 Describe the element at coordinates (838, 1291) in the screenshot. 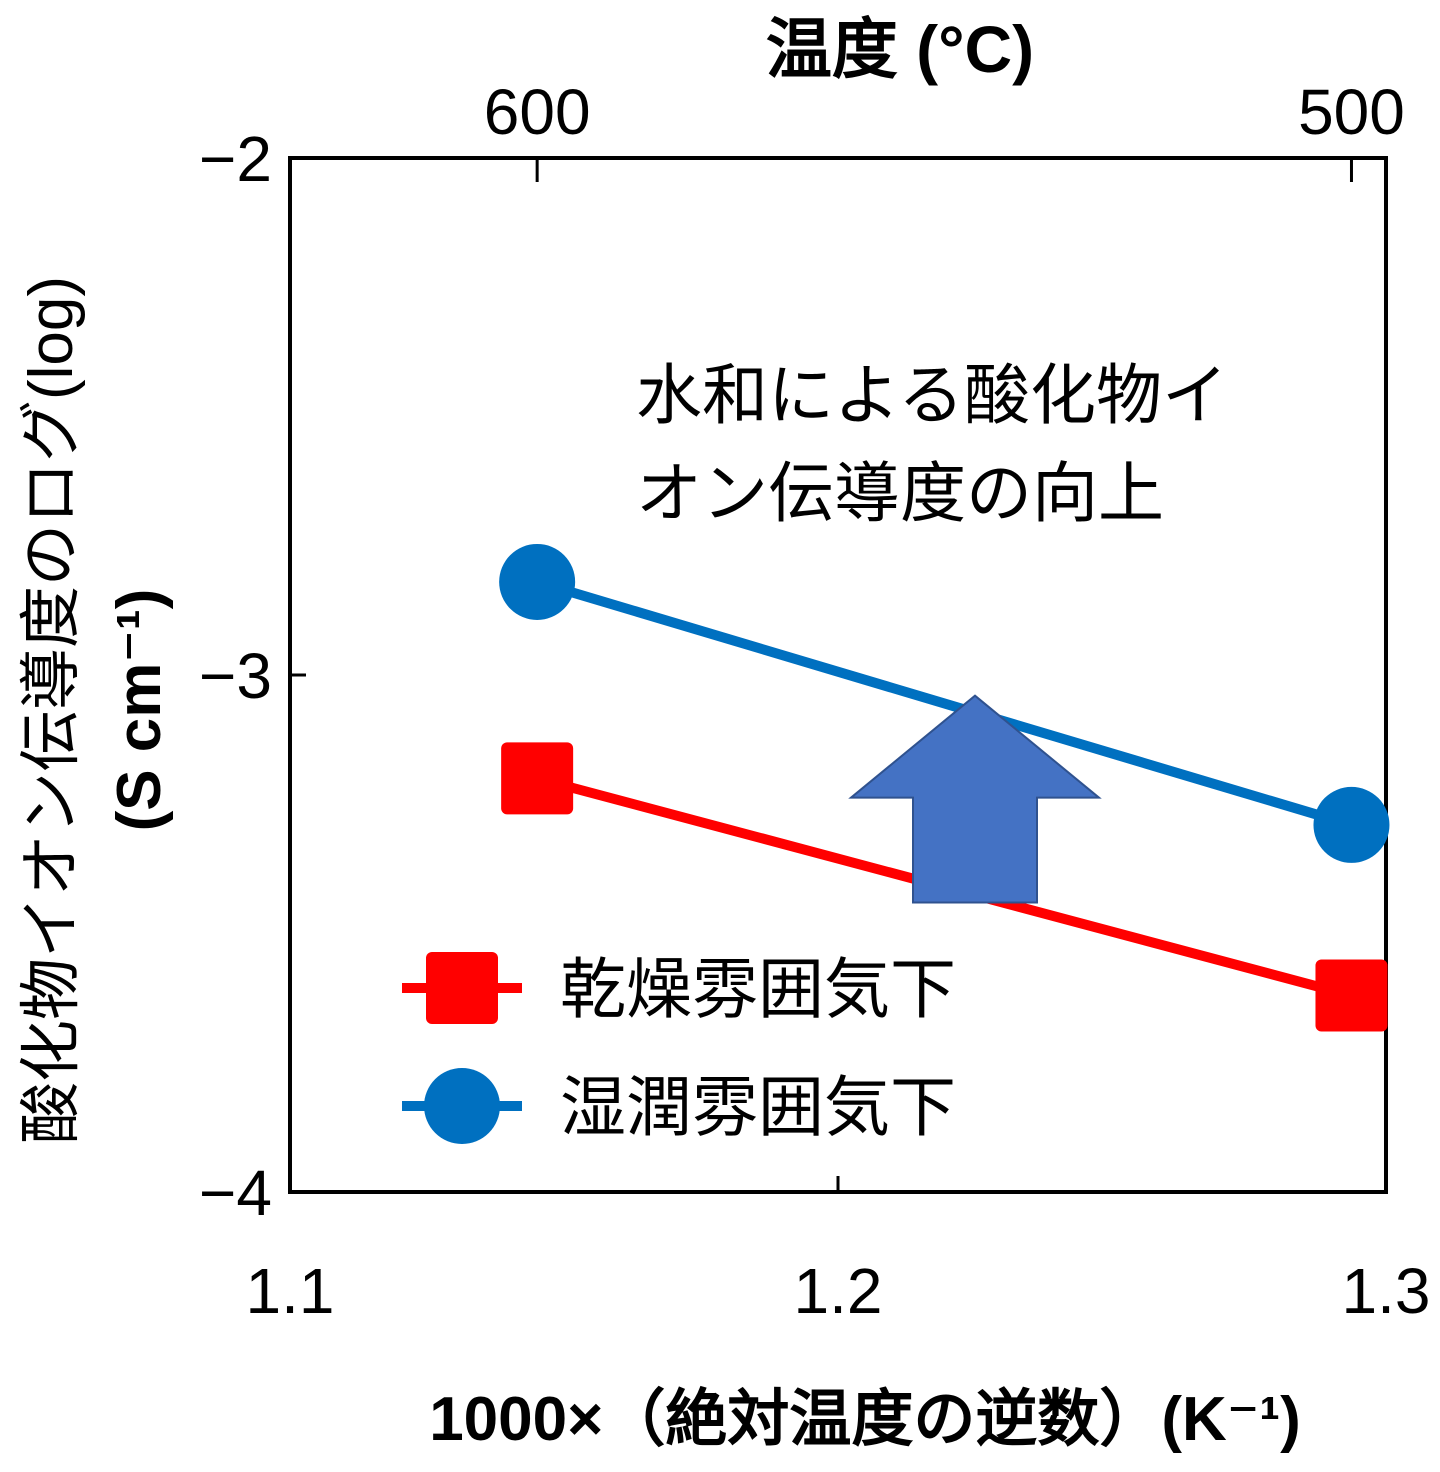

I see `x-tick-label: 1.2` at that location.